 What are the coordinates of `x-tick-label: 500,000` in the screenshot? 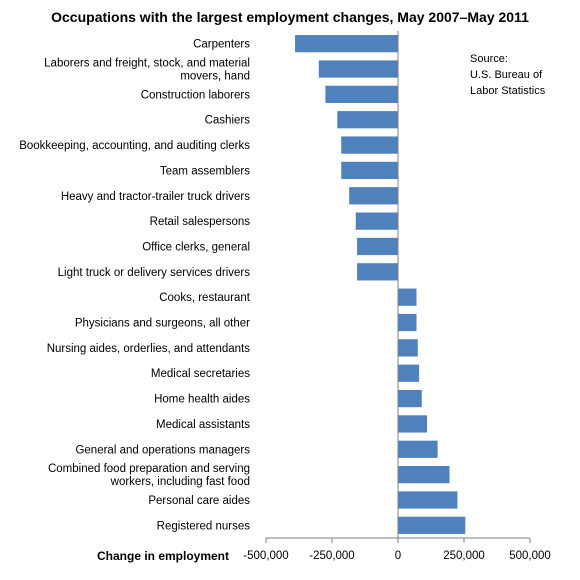 It's located at (530, 556).